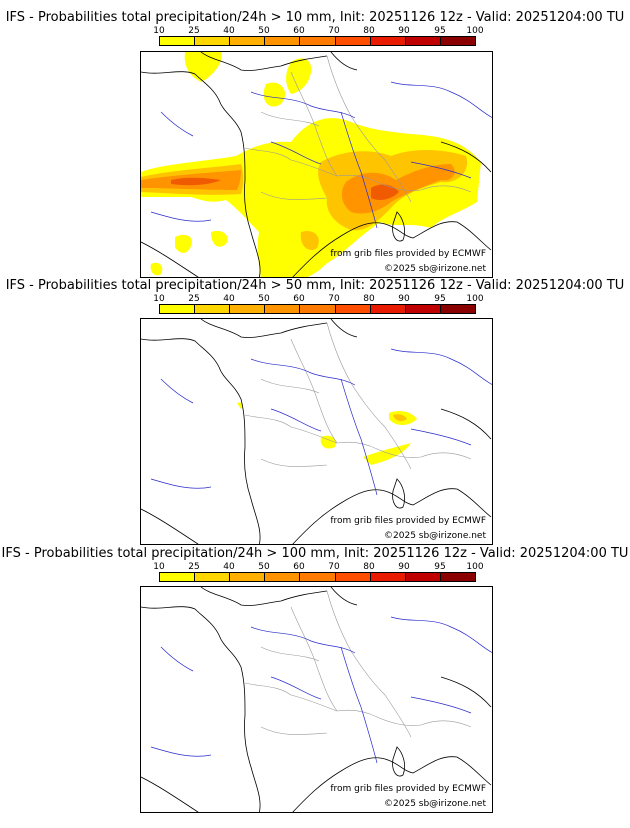 The width and height of the screenshot is (630, 828). I want to click on probability-shading, so click(327, 433).